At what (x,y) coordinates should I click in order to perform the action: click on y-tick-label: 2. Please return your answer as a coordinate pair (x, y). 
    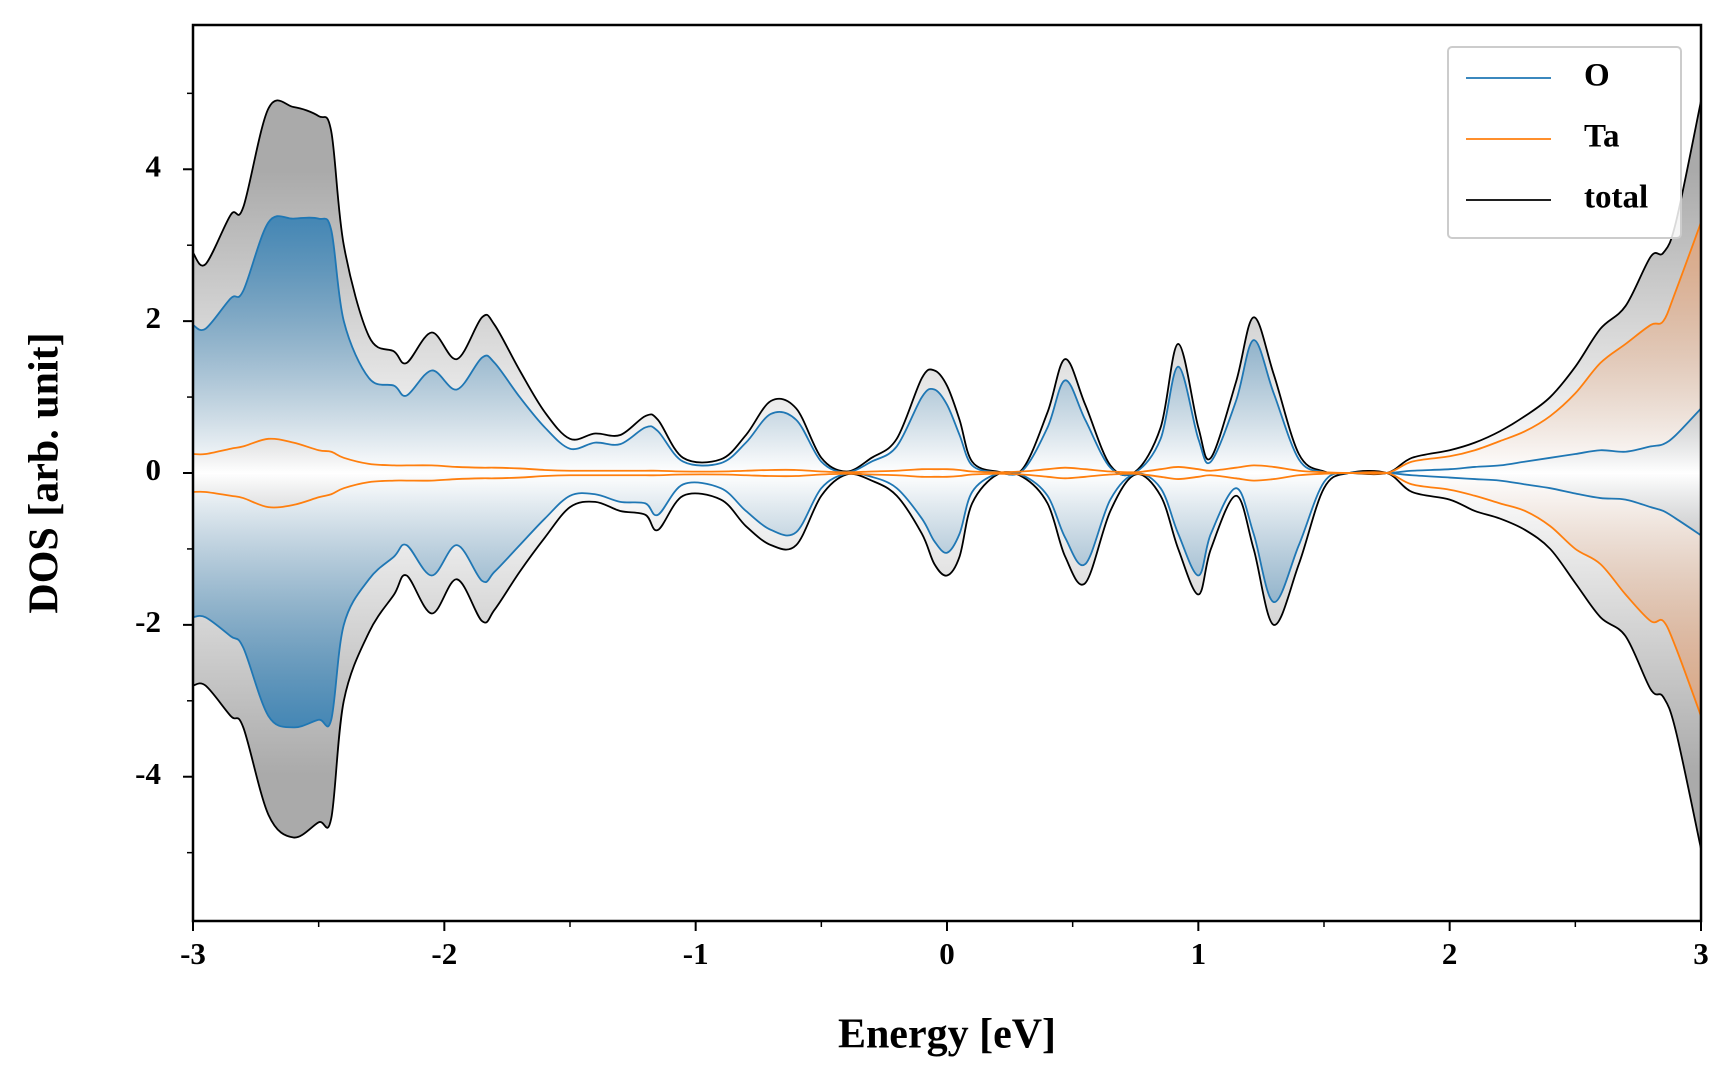
    Looking at the image, I should click on (154, 317).